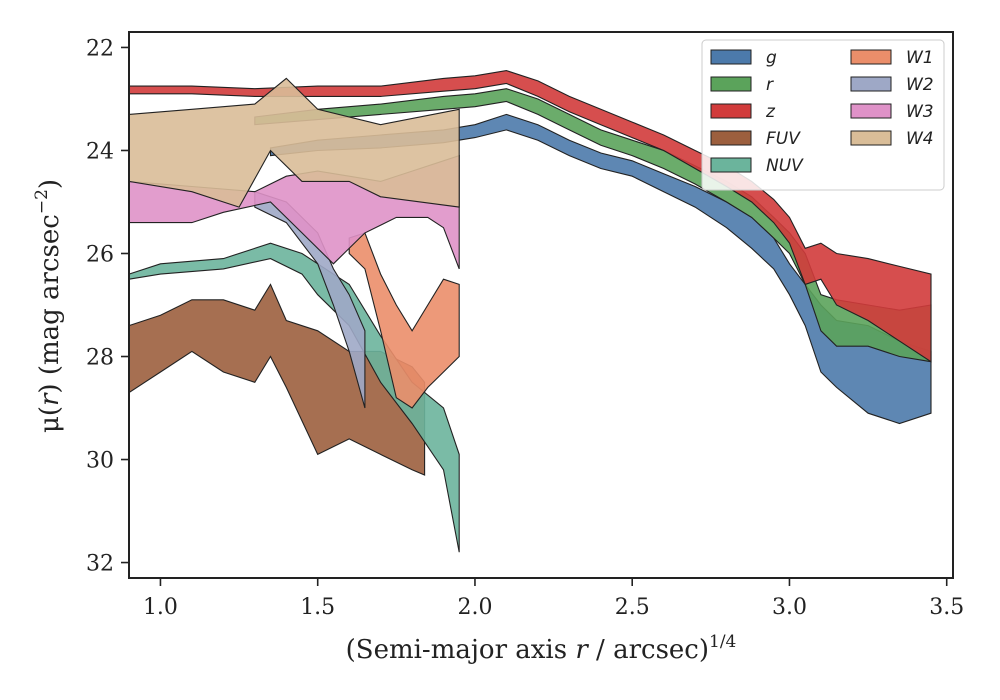  I want to click on legend-swatch-g, so click(731, 57).